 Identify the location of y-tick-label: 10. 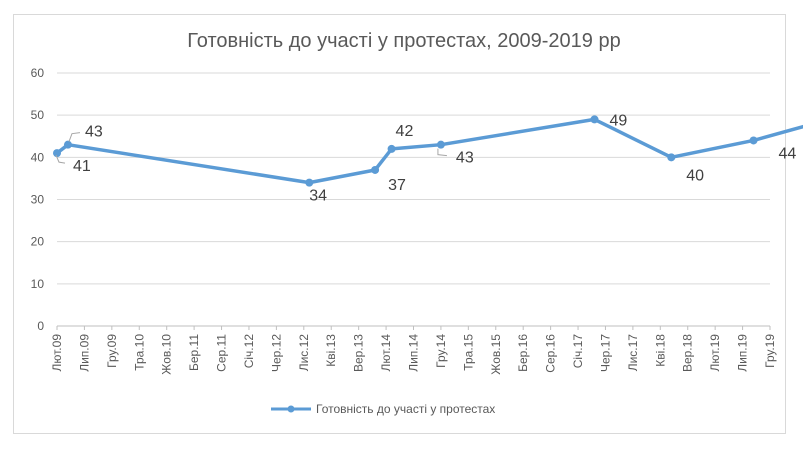
(38, 284).